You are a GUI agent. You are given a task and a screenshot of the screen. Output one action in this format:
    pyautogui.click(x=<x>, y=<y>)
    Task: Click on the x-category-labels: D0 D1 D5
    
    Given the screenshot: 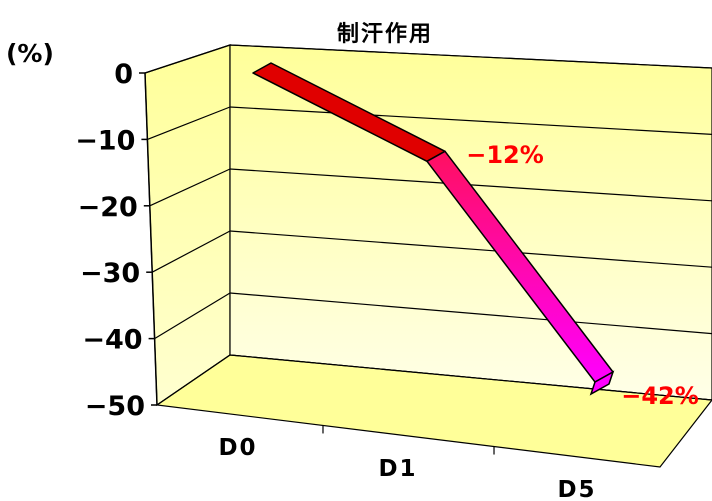 What is the action you would take?
    pyautogui.click(x=407, y=468)
    